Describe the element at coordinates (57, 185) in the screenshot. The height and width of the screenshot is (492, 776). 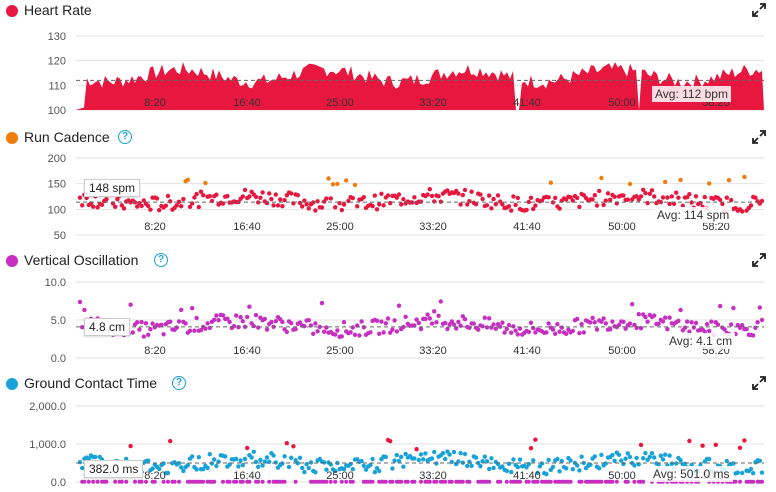
I see `y-tick-label: 150` at that location.